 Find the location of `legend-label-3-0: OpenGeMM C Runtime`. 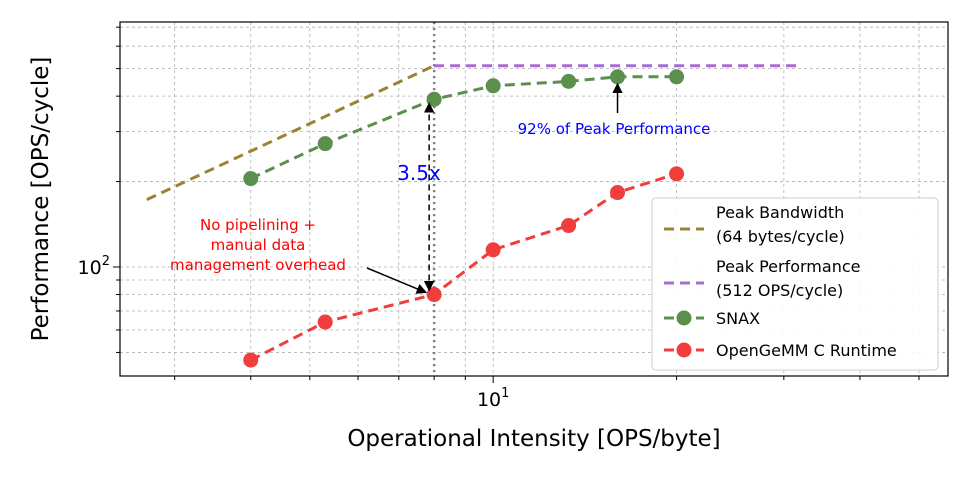

legend-label-3-0: OpenGeMM C Runtime is located at coordinates (806, 350).